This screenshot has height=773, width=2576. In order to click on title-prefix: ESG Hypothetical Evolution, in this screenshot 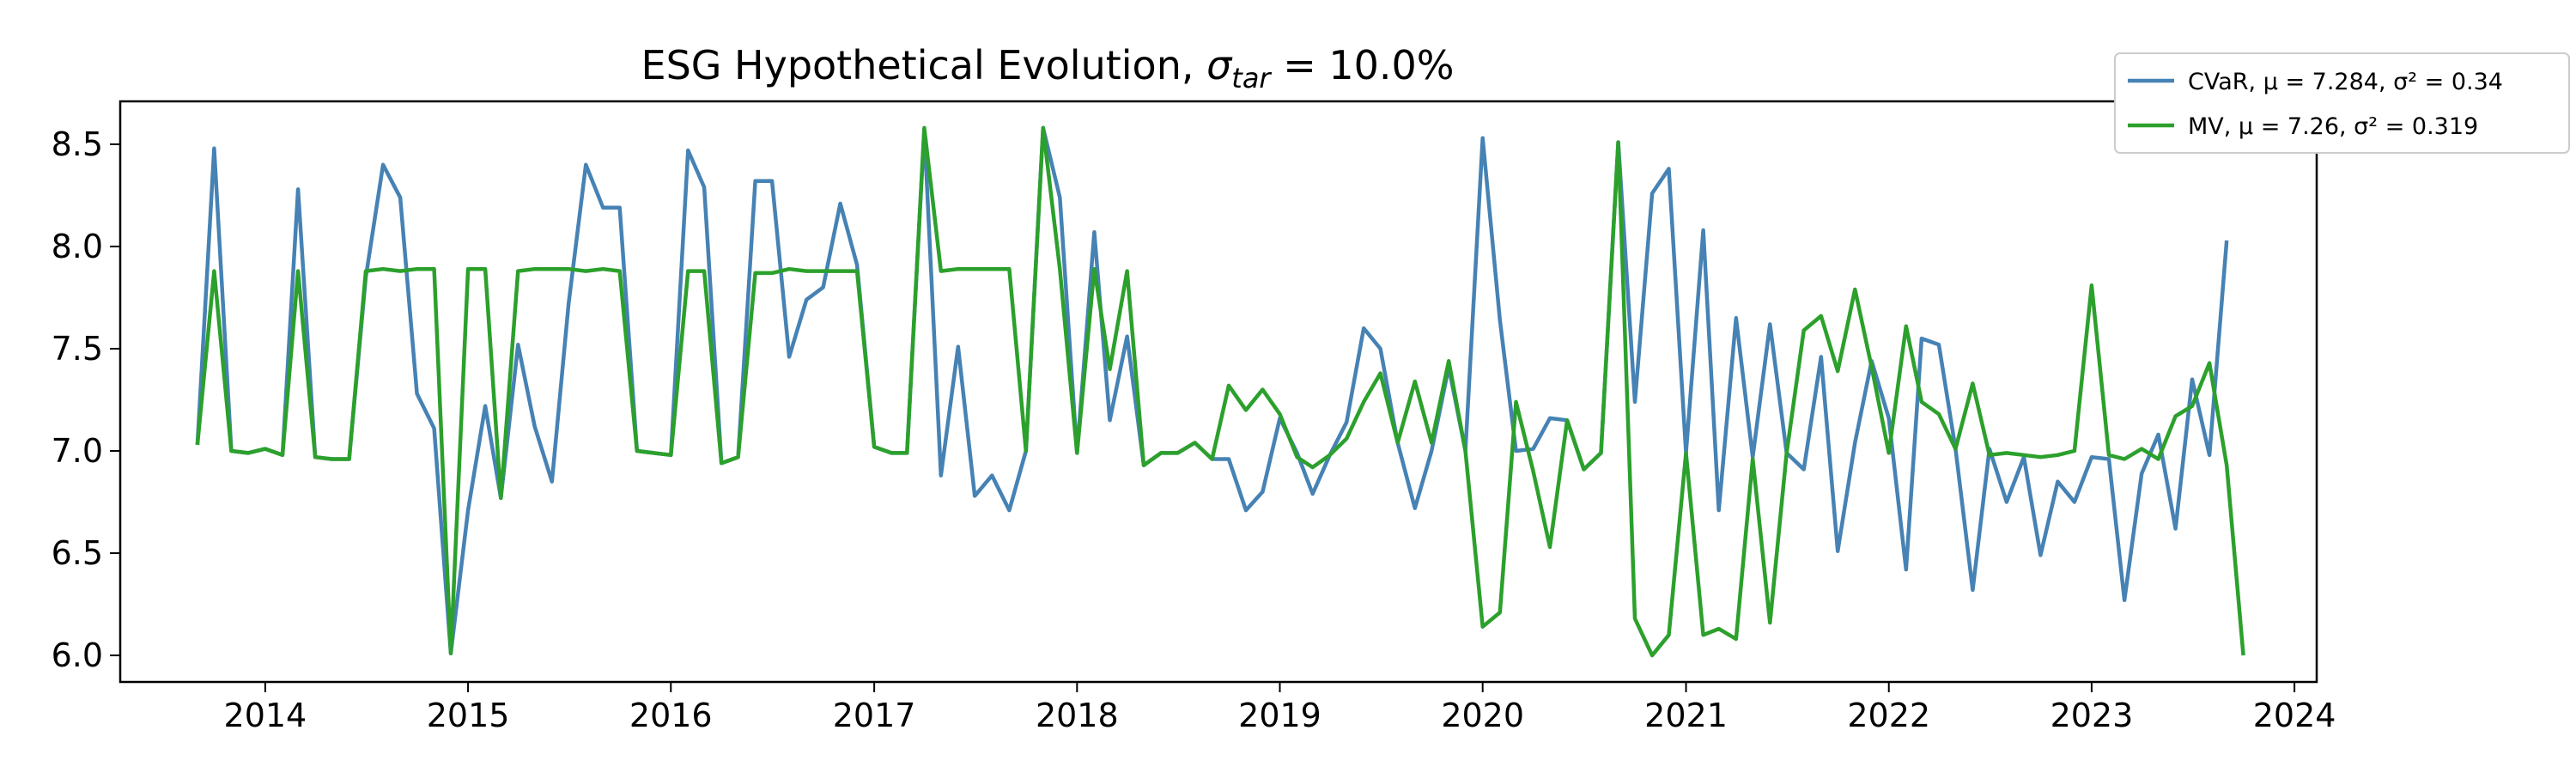, I will do `click(924, 65)`.